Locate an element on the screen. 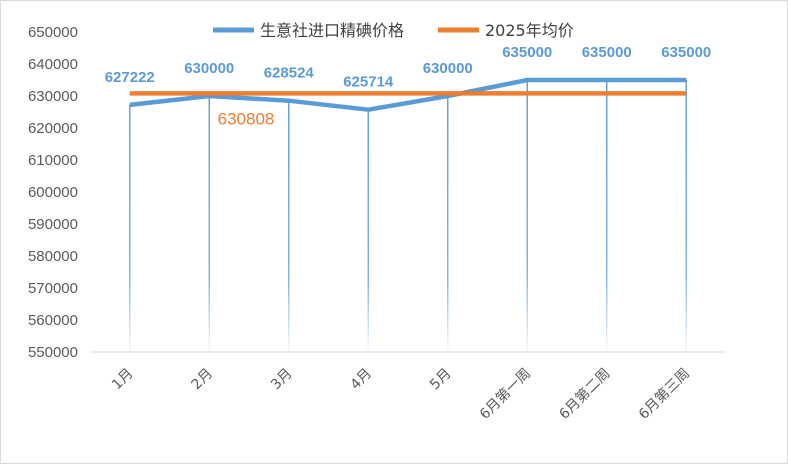 The image size is (788, 464). y-tick-label: 600000 is located at coordinates (53, 192).